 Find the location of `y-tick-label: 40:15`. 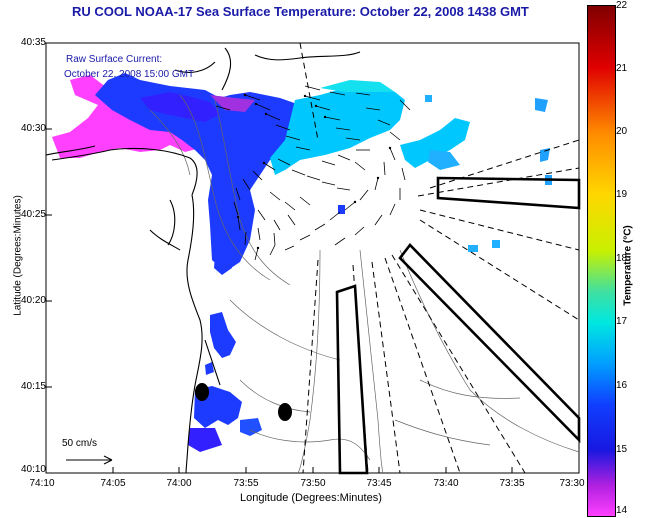

y-tick-label: 40:15 is located at coordinates (33, 386).